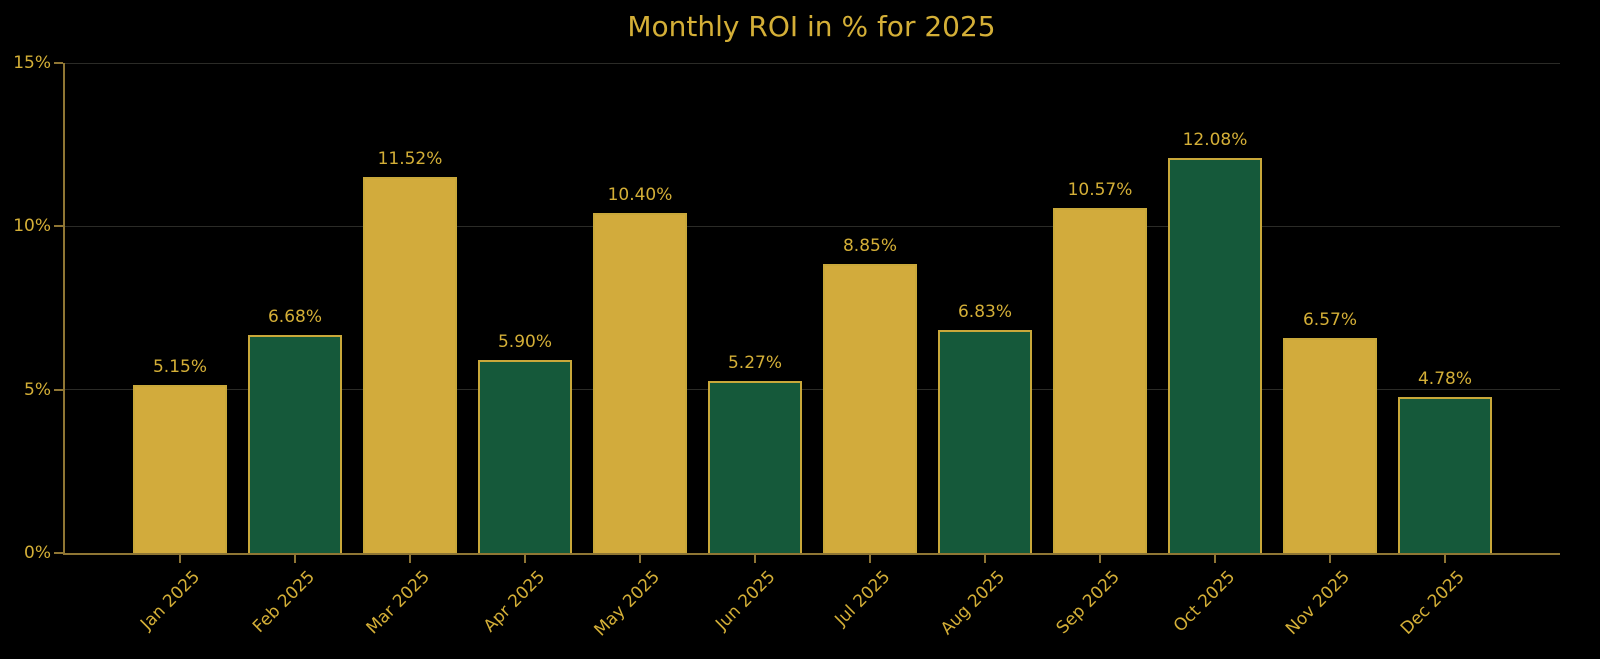 The width and height of the screenshot is (1600, 659). I want to click on bar-value-label: 6.68%, so click(294, 316).